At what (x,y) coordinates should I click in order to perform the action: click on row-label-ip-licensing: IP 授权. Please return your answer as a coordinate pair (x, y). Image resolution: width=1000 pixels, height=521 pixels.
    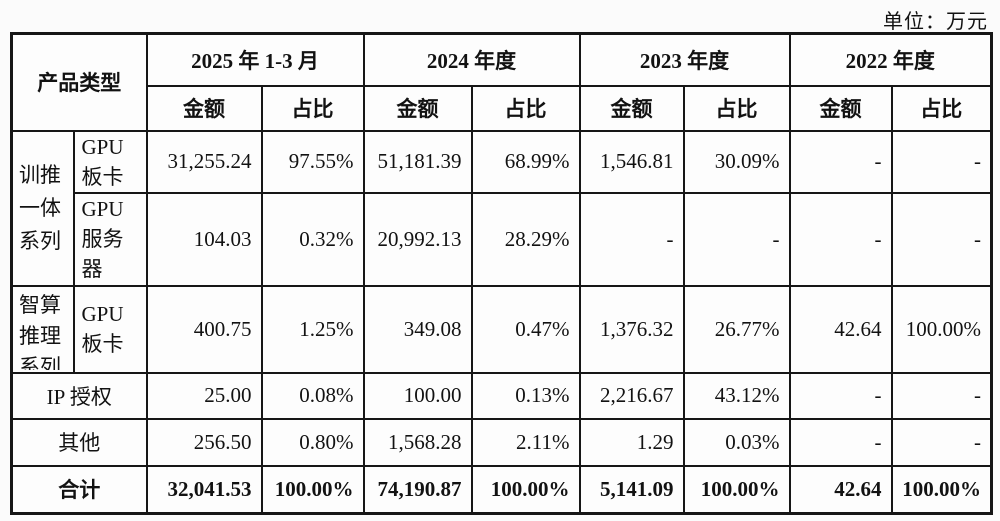
    Looking at the image, I should click on (79, 395).